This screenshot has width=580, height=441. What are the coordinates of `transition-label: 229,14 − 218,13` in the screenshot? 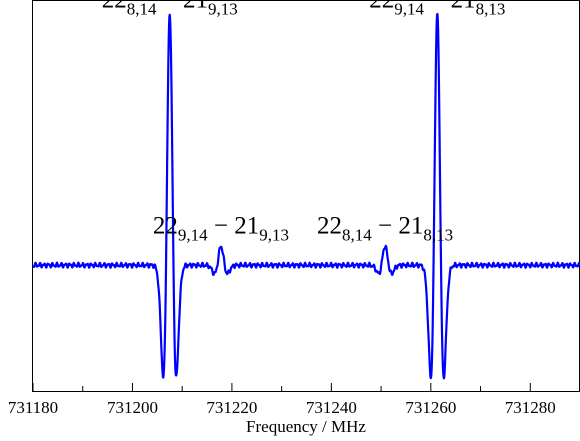 It's located at (437, 9).